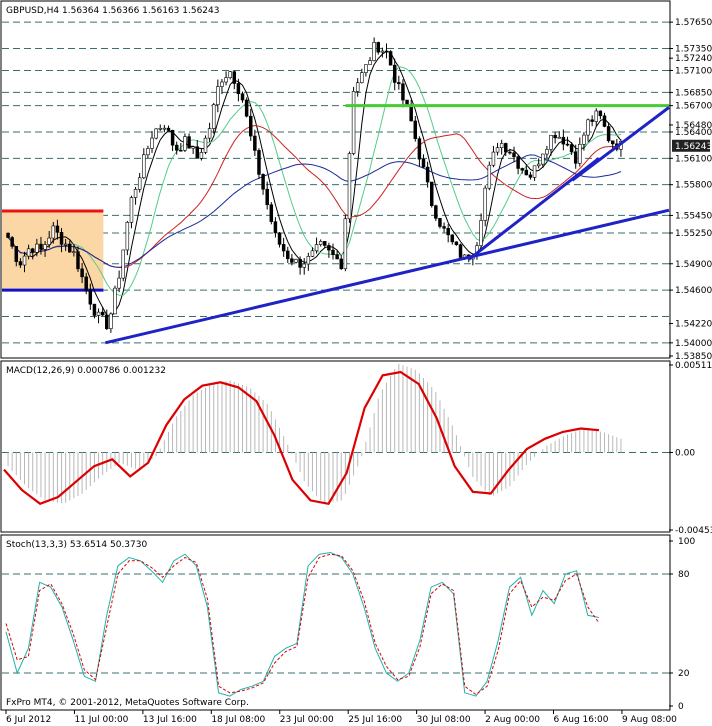  What do you see at coordinates (649, 720) in the screenshot?
I see `time-tick-label: 9 Aug 08:00` at bounding box center [649, 720].